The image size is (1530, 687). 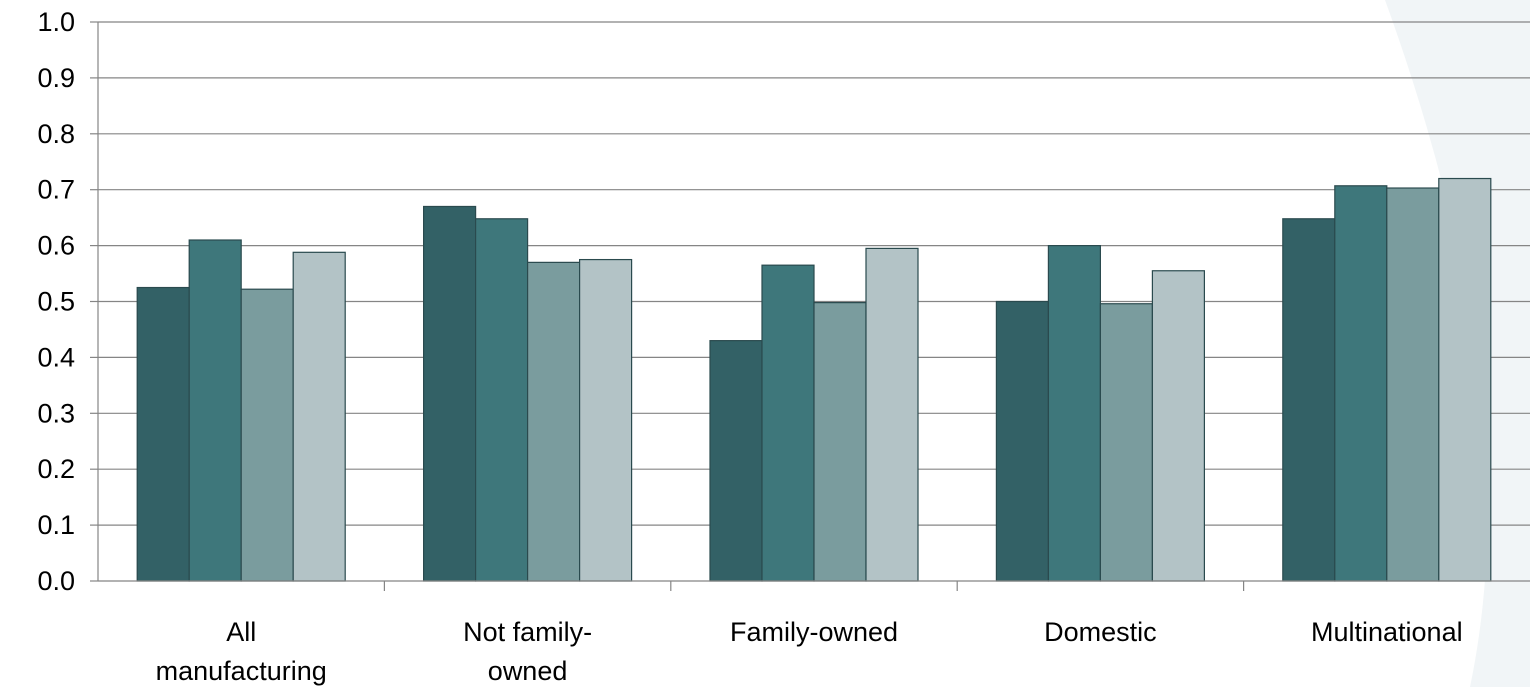 I want to click on y-tick-label: 0.7, so click(x=56, y=190).